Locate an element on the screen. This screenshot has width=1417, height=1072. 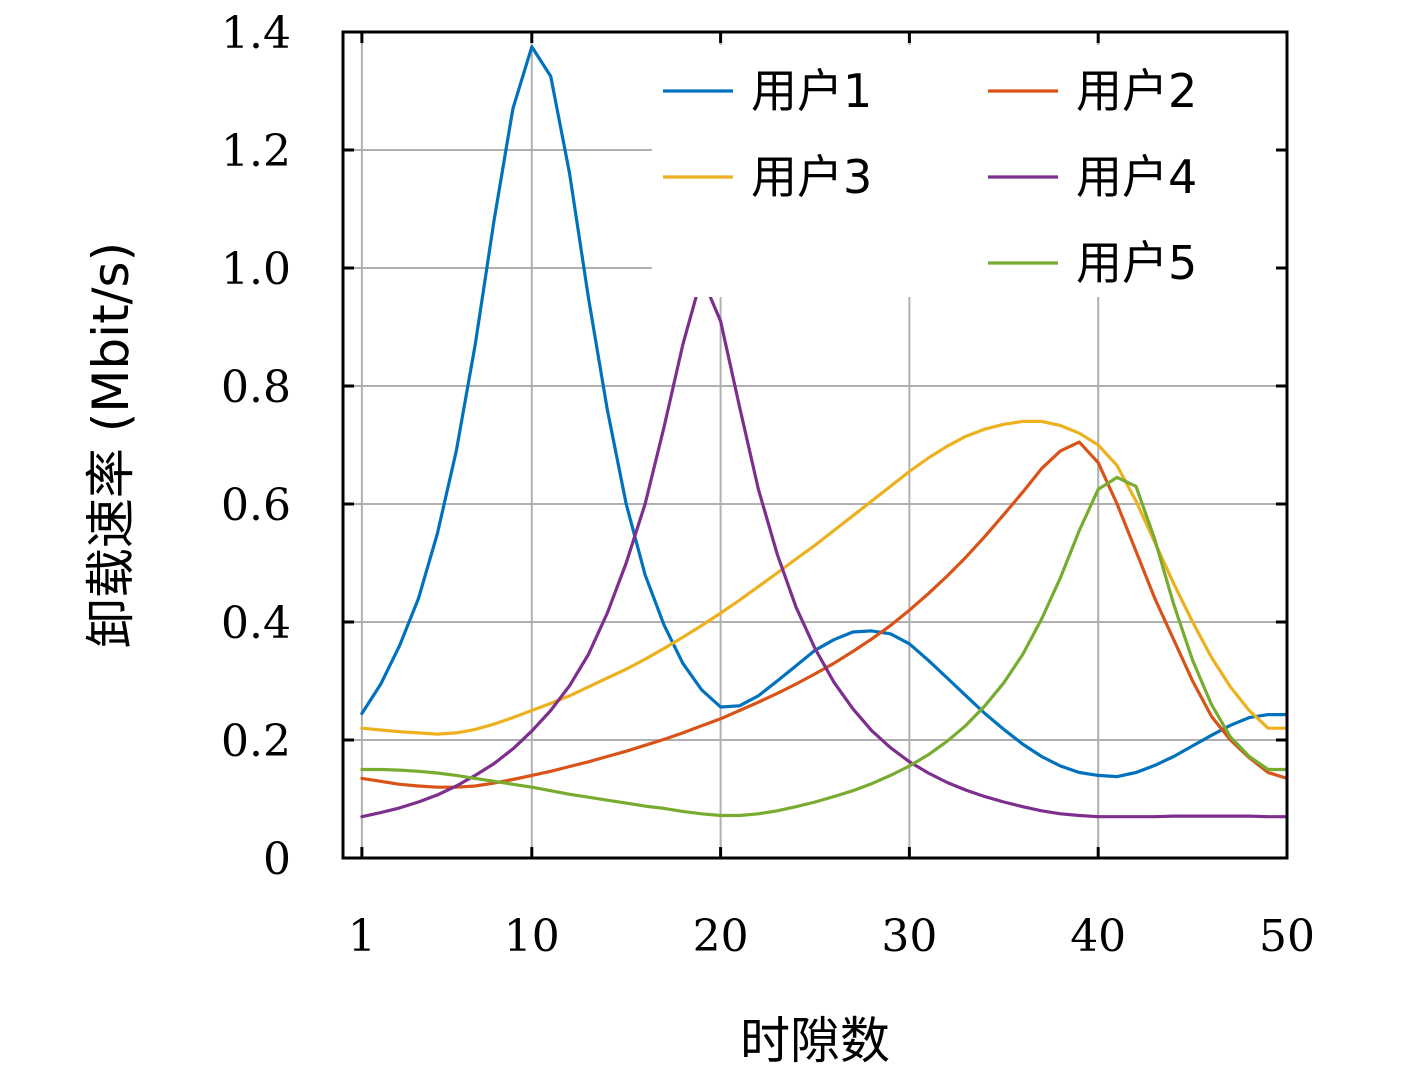
y-tick-label: 0.6 is located at coordinates (256, 505).